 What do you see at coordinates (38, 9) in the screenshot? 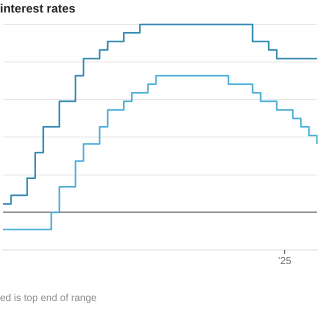
I see `chart-title: interest rates` at bounding box center [38, 9].